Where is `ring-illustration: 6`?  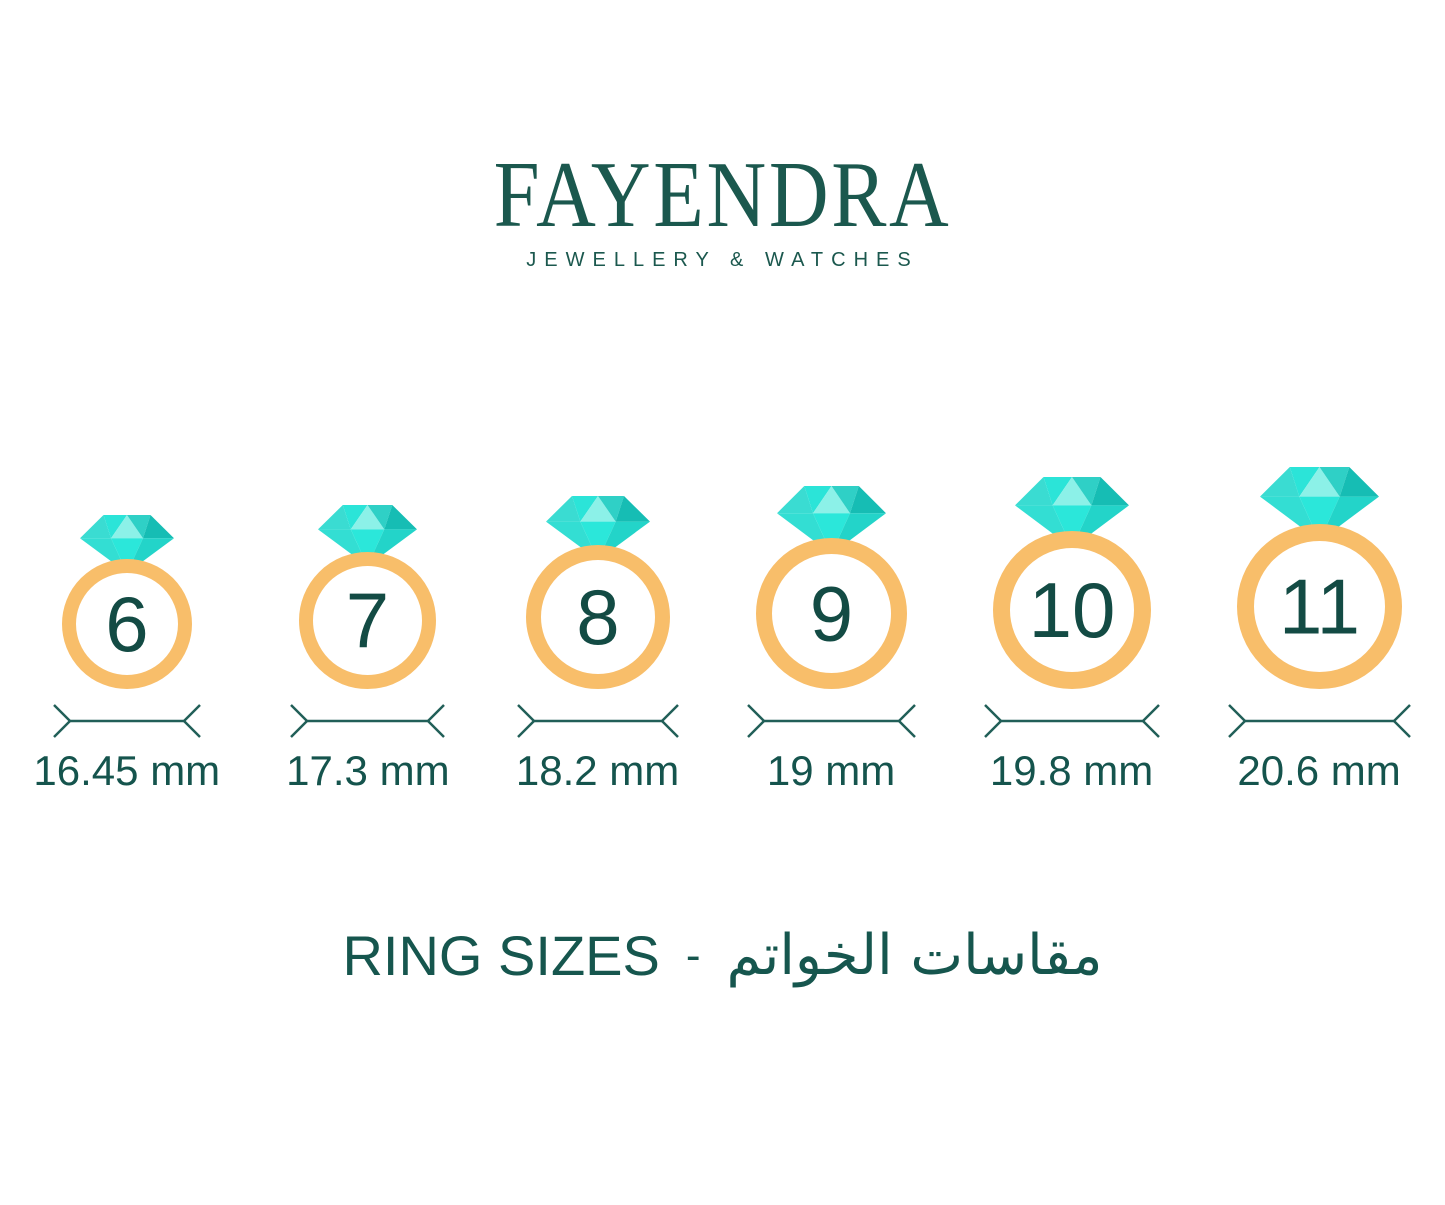
ring-illustration: 6 is located at coordinates (126, 602).